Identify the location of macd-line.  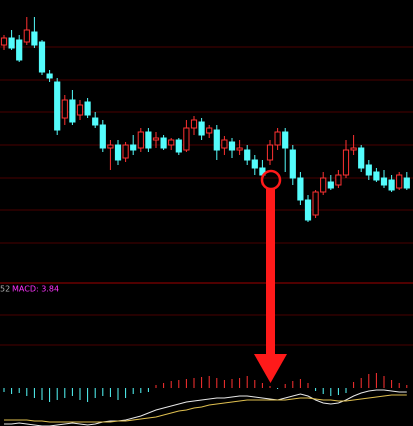
(205, 408).